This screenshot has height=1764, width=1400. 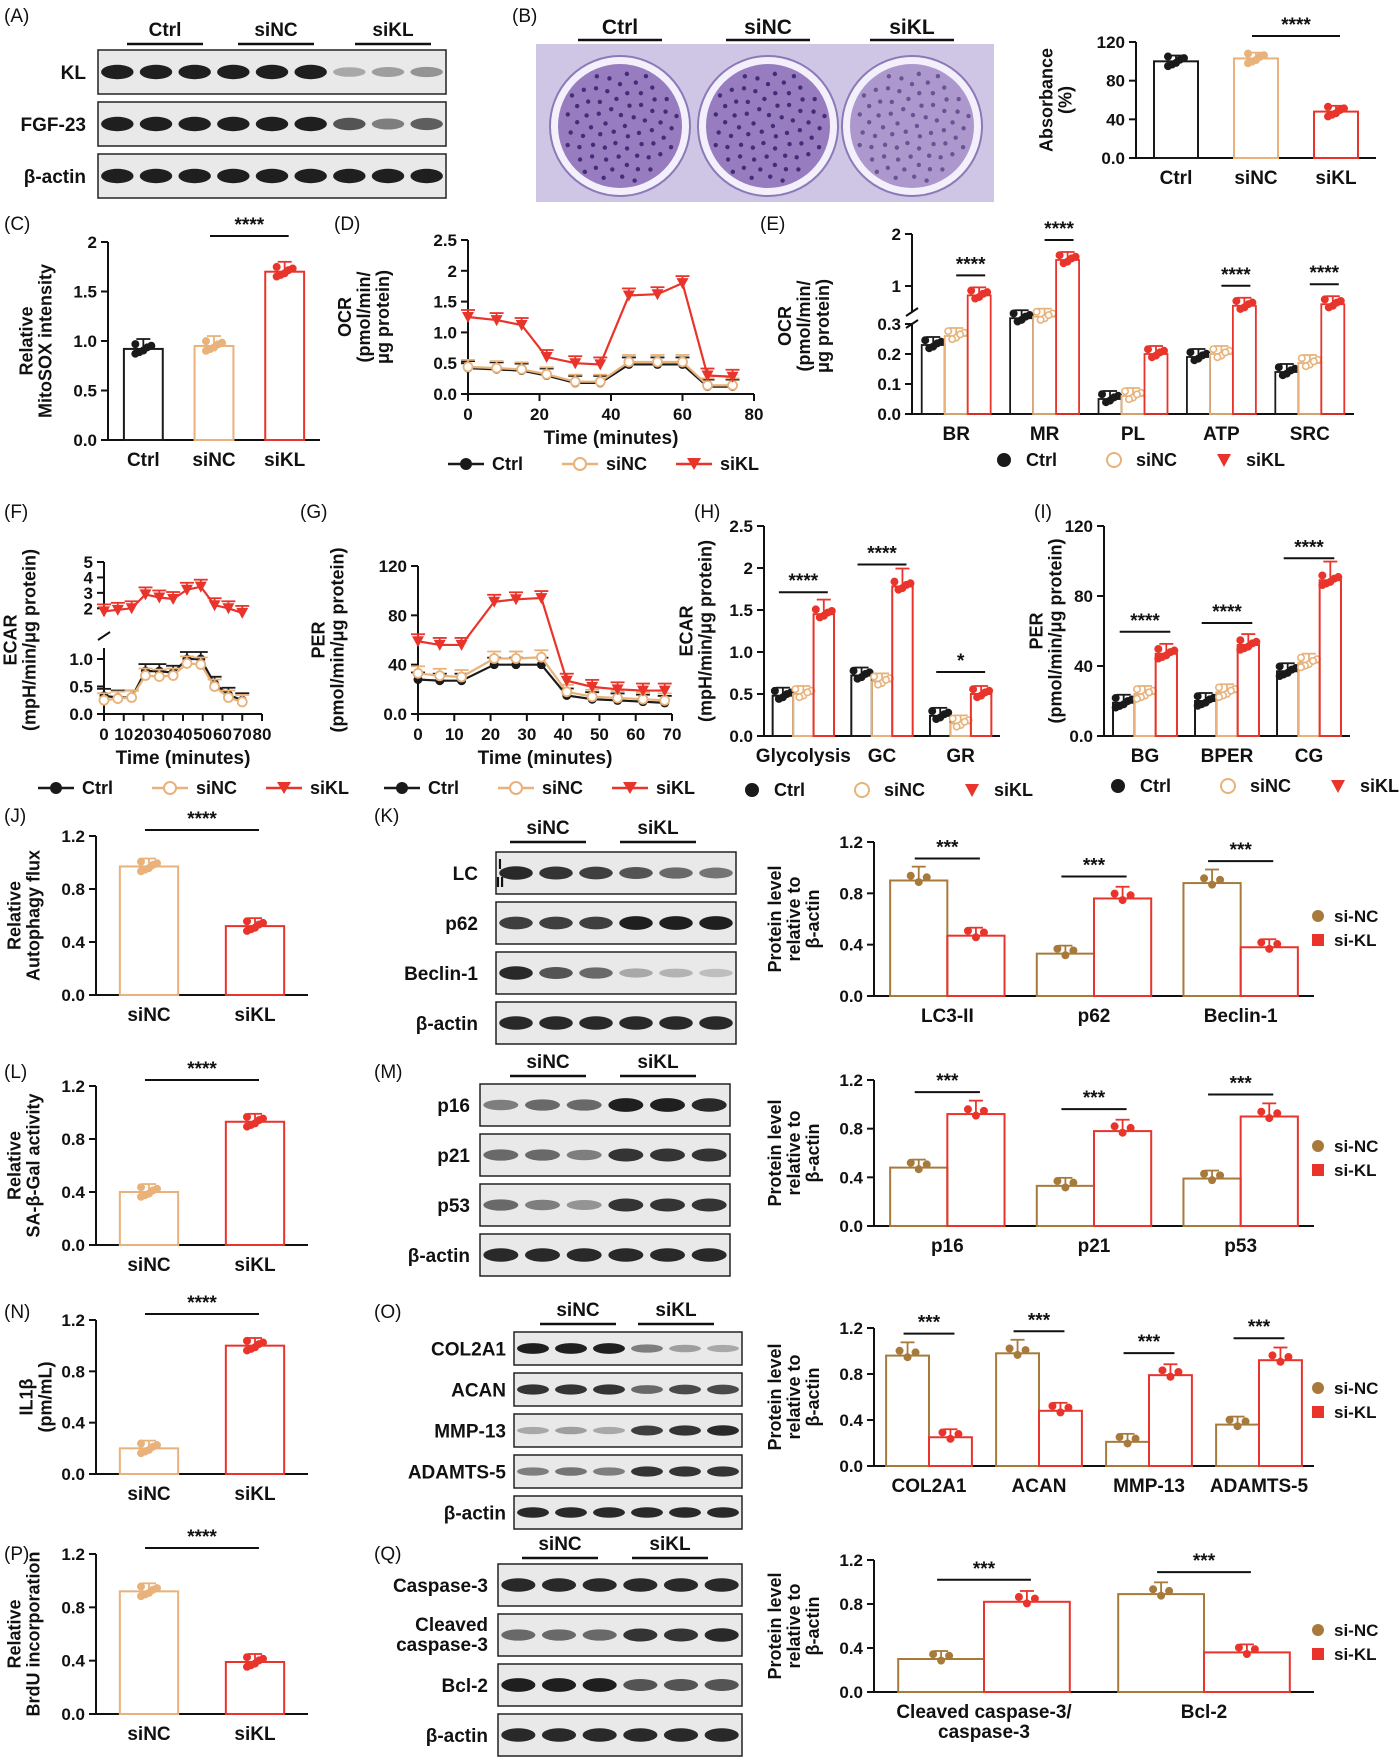 I want to click on x-tick-label: p21, so click(x=1094, y=1246).